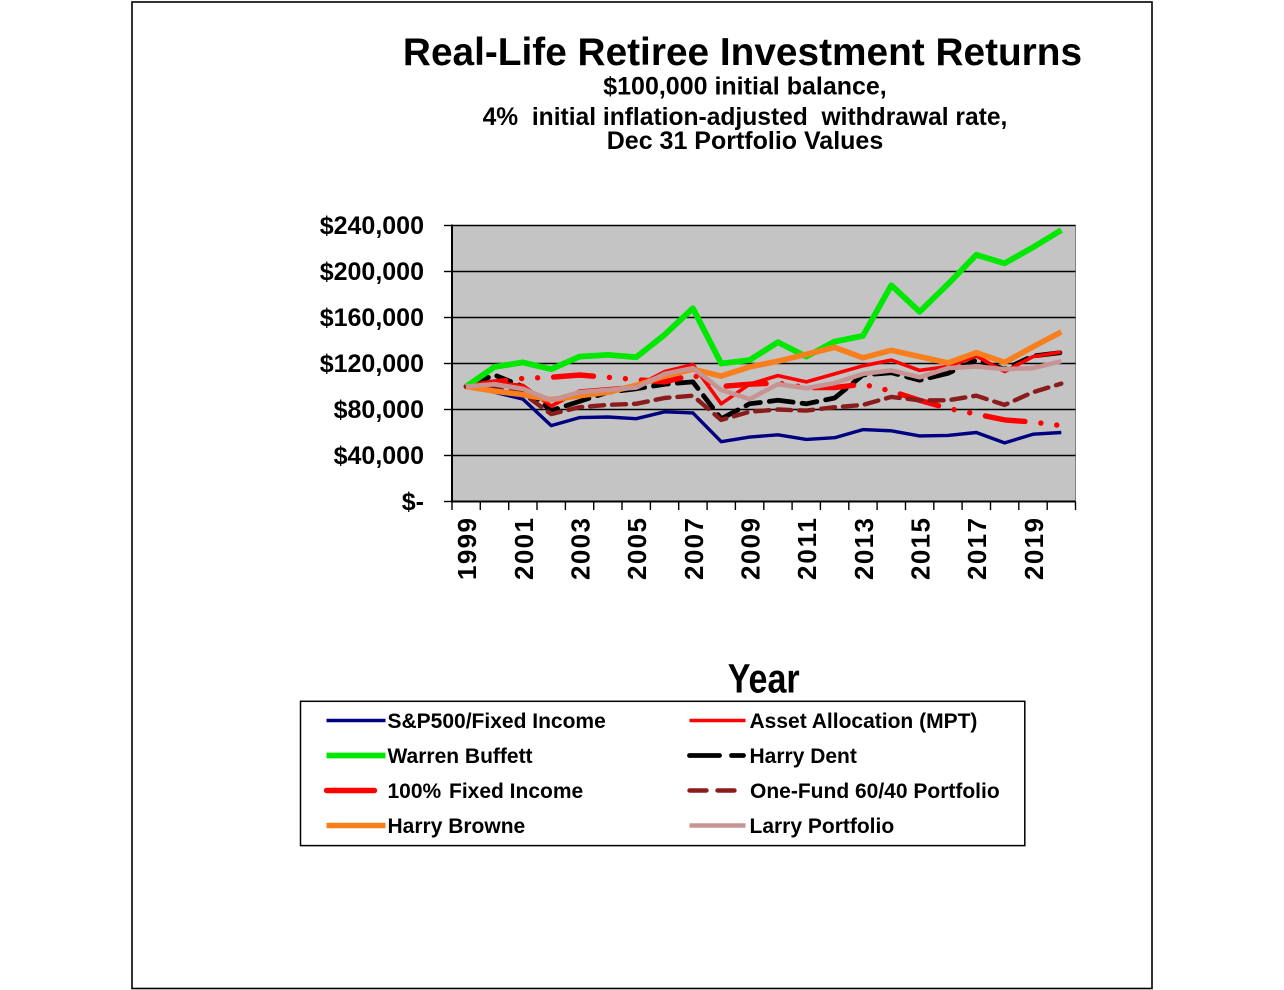 The height and width of the screenshot is (990, 1284). What do you see at coordinates (460, 756) in the screenshot?
I see `svg-text: Warren Buffett` at bounding box center [460, 756].